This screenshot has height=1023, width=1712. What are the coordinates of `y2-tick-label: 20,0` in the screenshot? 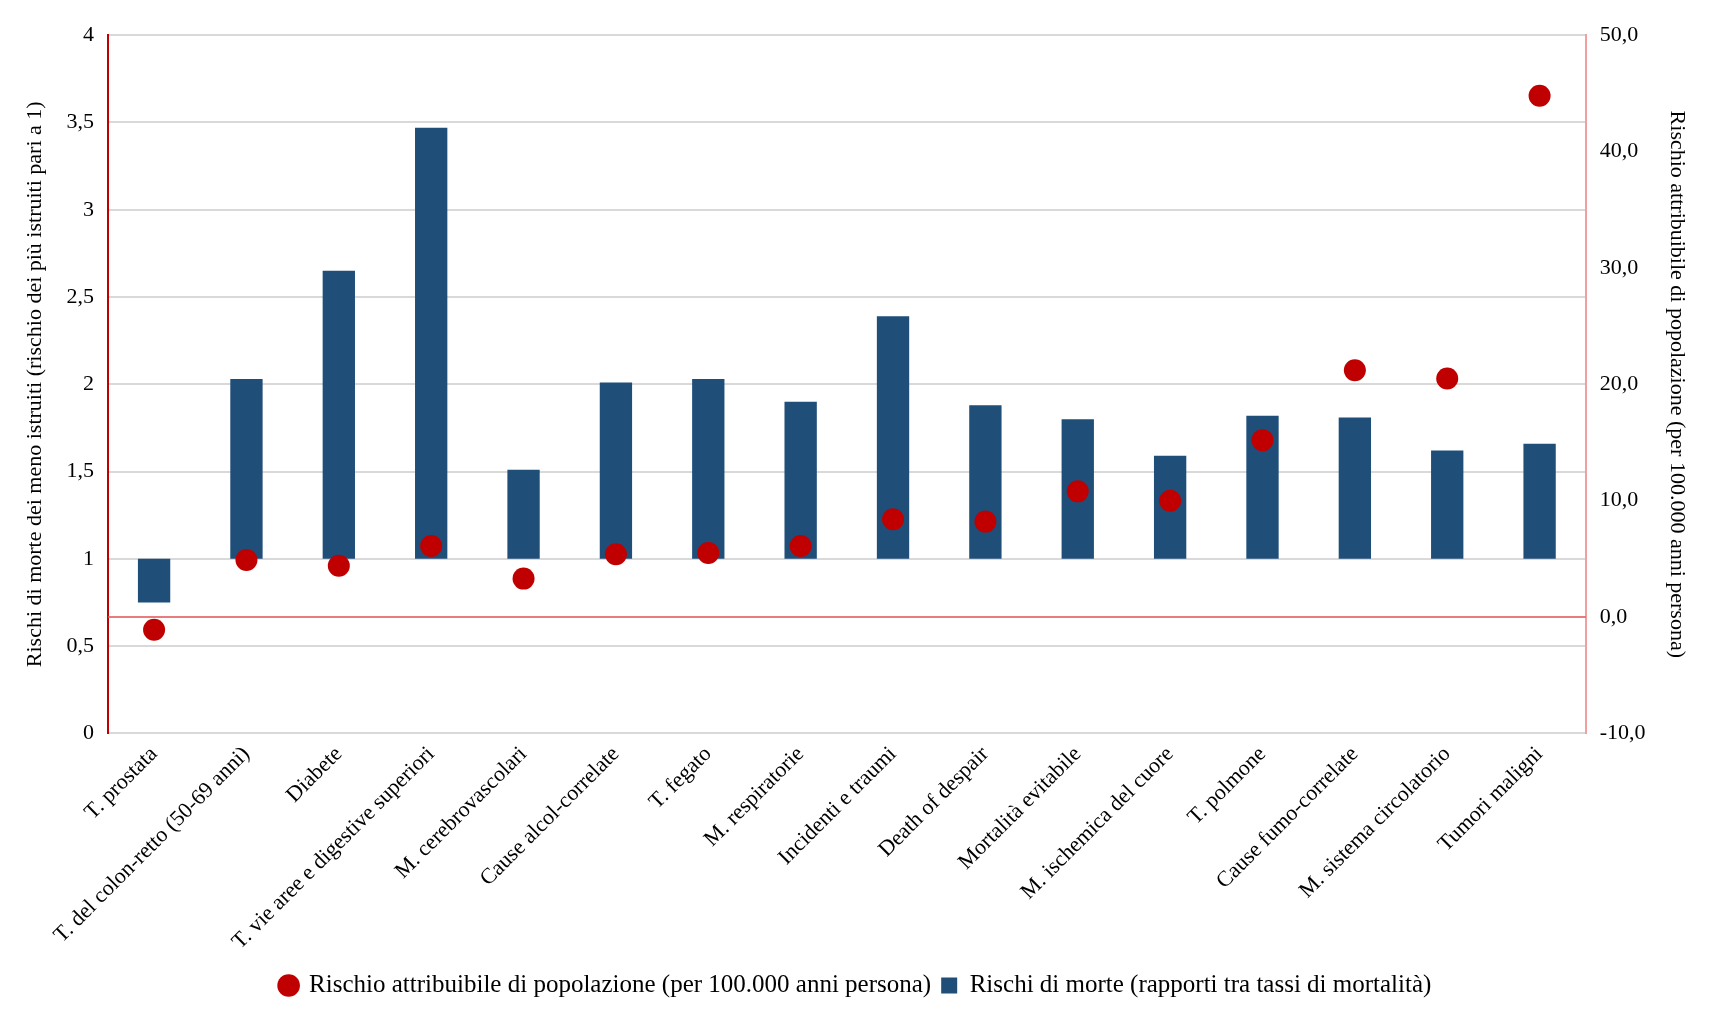 It's located at (1619, 383).